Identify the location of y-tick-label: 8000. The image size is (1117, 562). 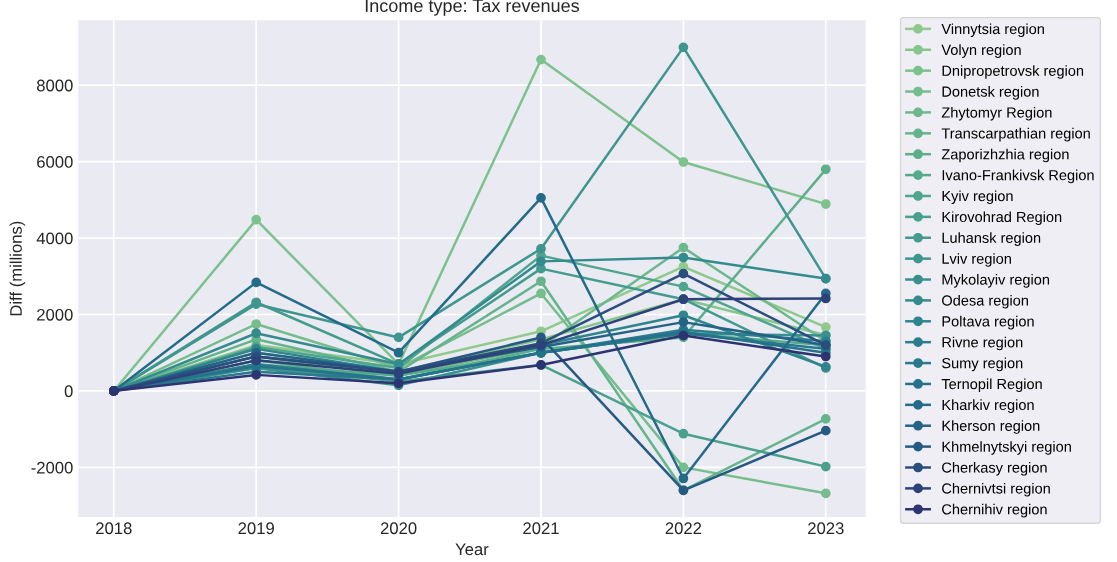
(54, 85).